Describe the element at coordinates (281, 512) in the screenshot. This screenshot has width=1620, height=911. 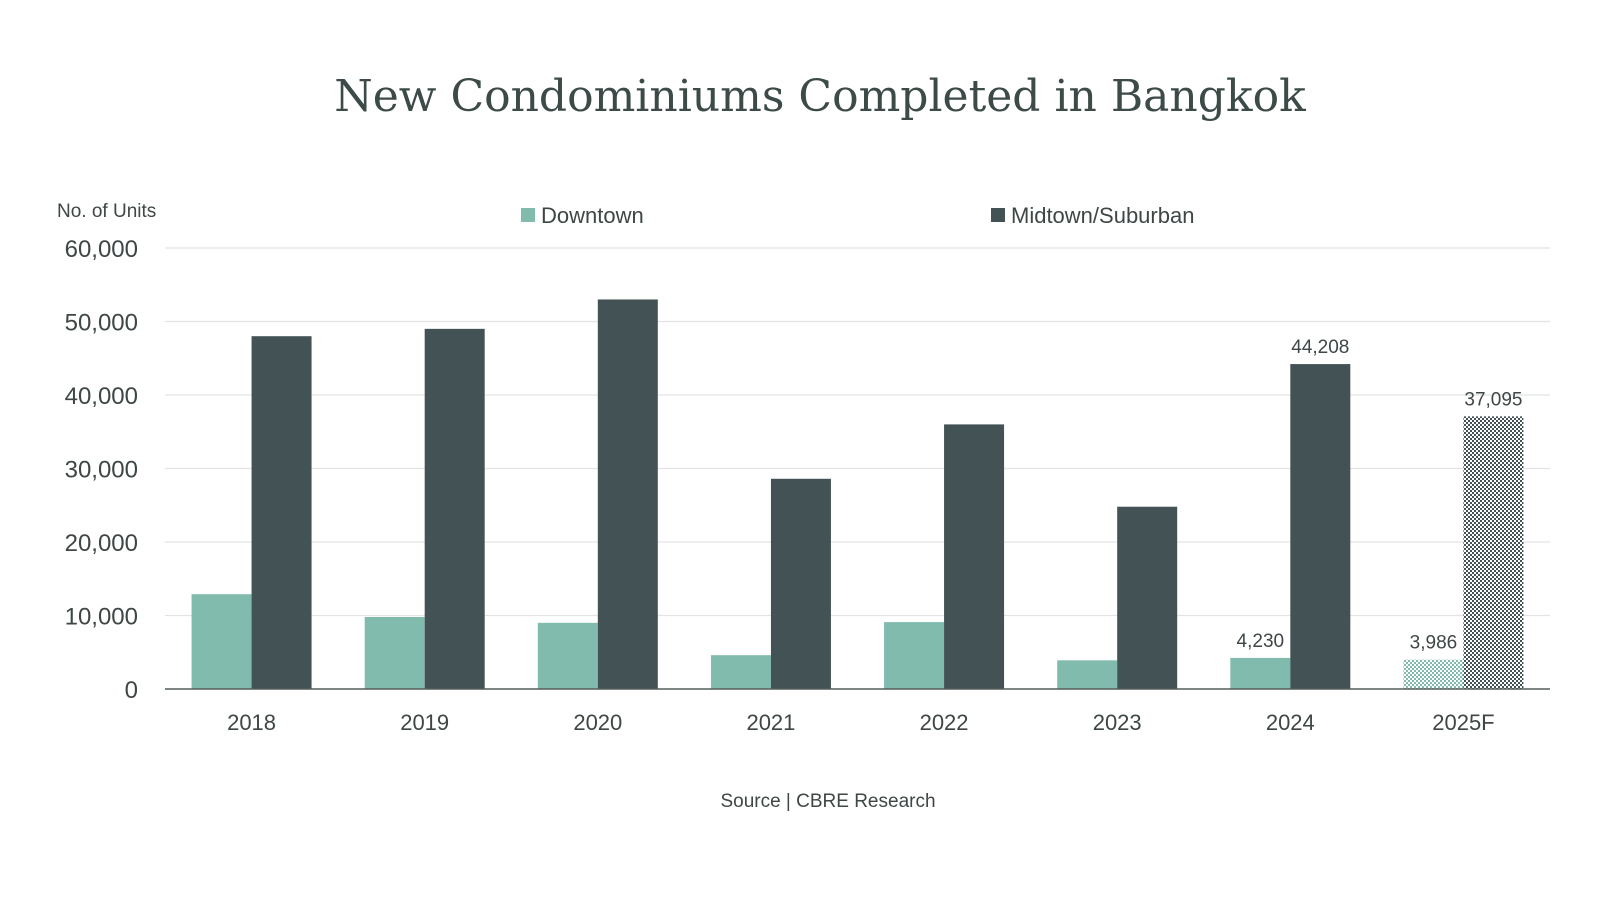
I see `bar-midtown-2018` at that location.